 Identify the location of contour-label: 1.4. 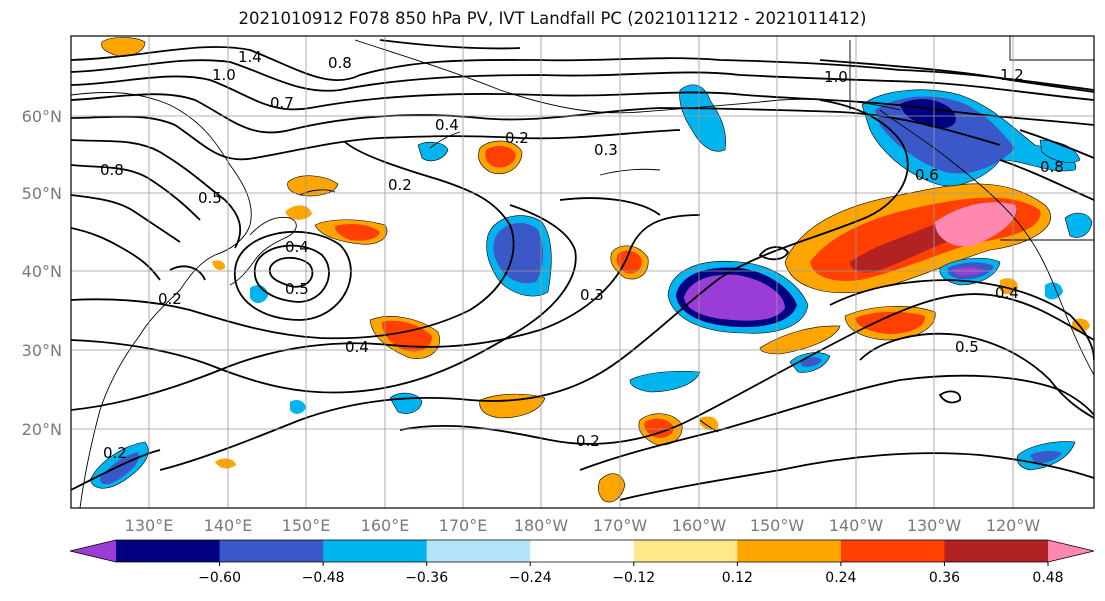
(250, 57).